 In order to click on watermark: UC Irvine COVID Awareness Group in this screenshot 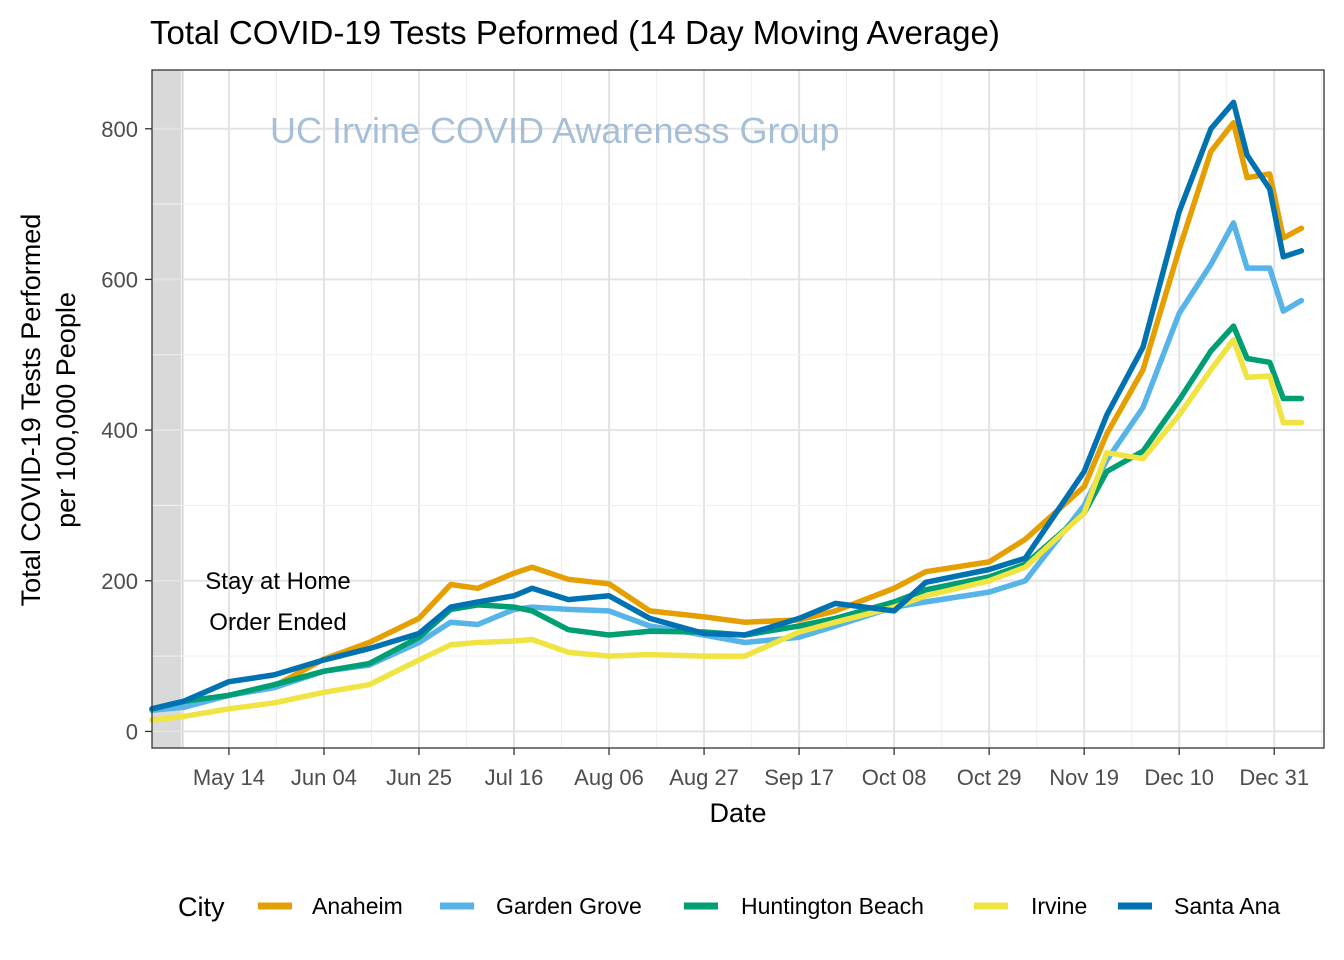, I will do `click(555, 130)`.